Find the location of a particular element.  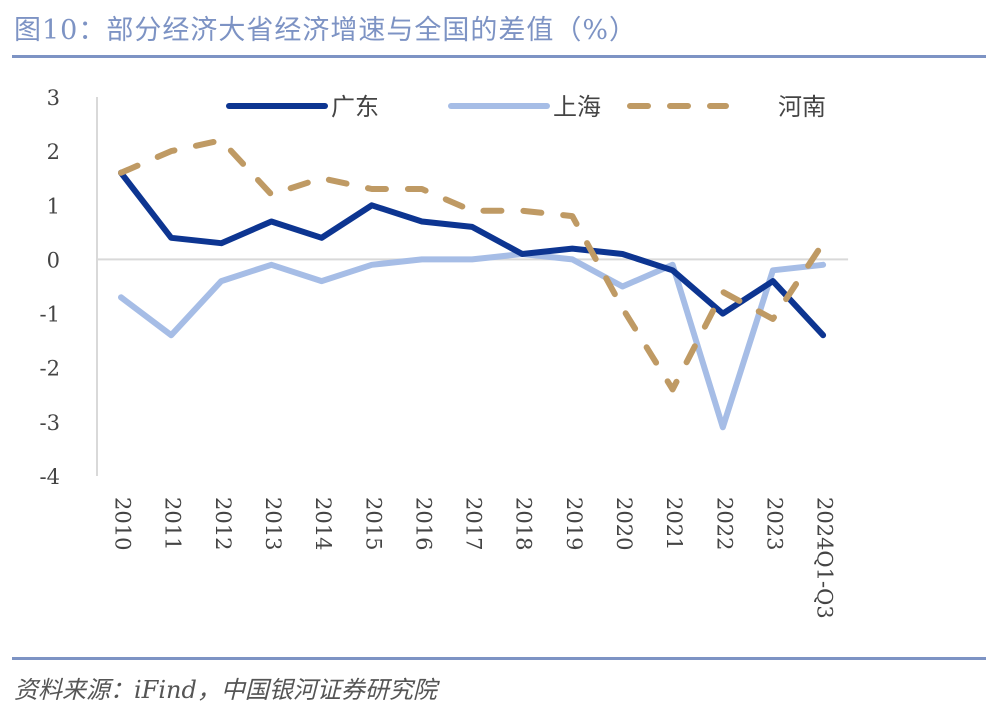

x-tick-label: 2019 is located at coordinates (574, 523).